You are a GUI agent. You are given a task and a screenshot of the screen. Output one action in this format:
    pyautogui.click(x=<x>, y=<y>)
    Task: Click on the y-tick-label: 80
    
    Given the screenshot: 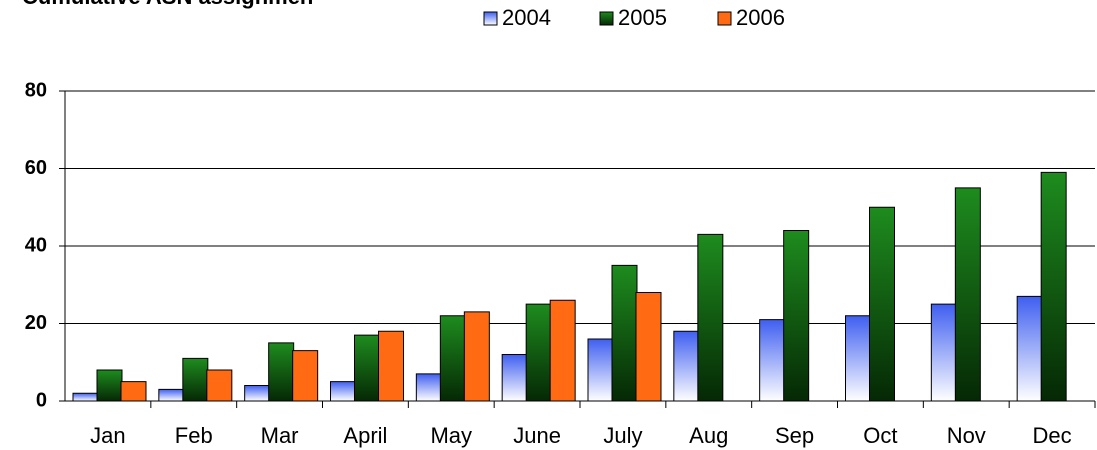 What is the action you would take?
    pyautogui.click(x=36, y=90)
    